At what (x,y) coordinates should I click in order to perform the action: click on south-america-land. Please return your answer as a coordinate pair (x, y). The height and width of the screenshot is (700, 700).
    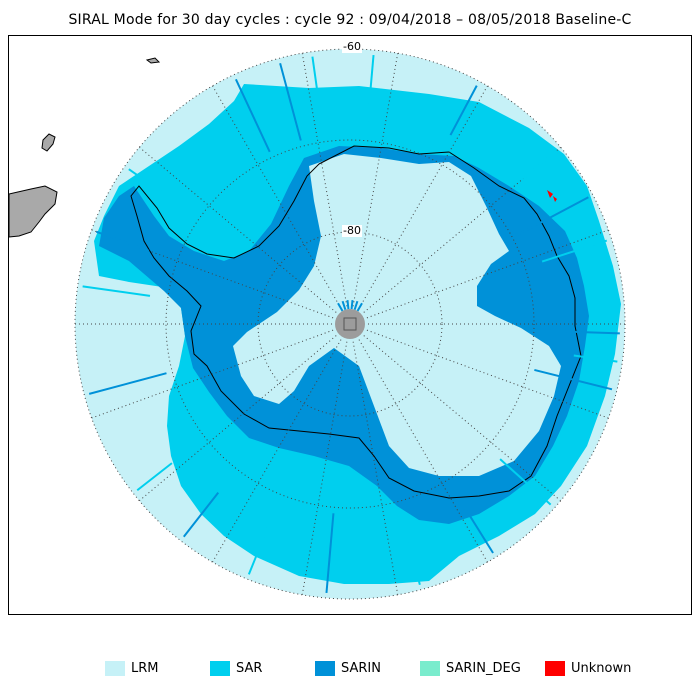
    Looking at the image, I should click on (33, 211).